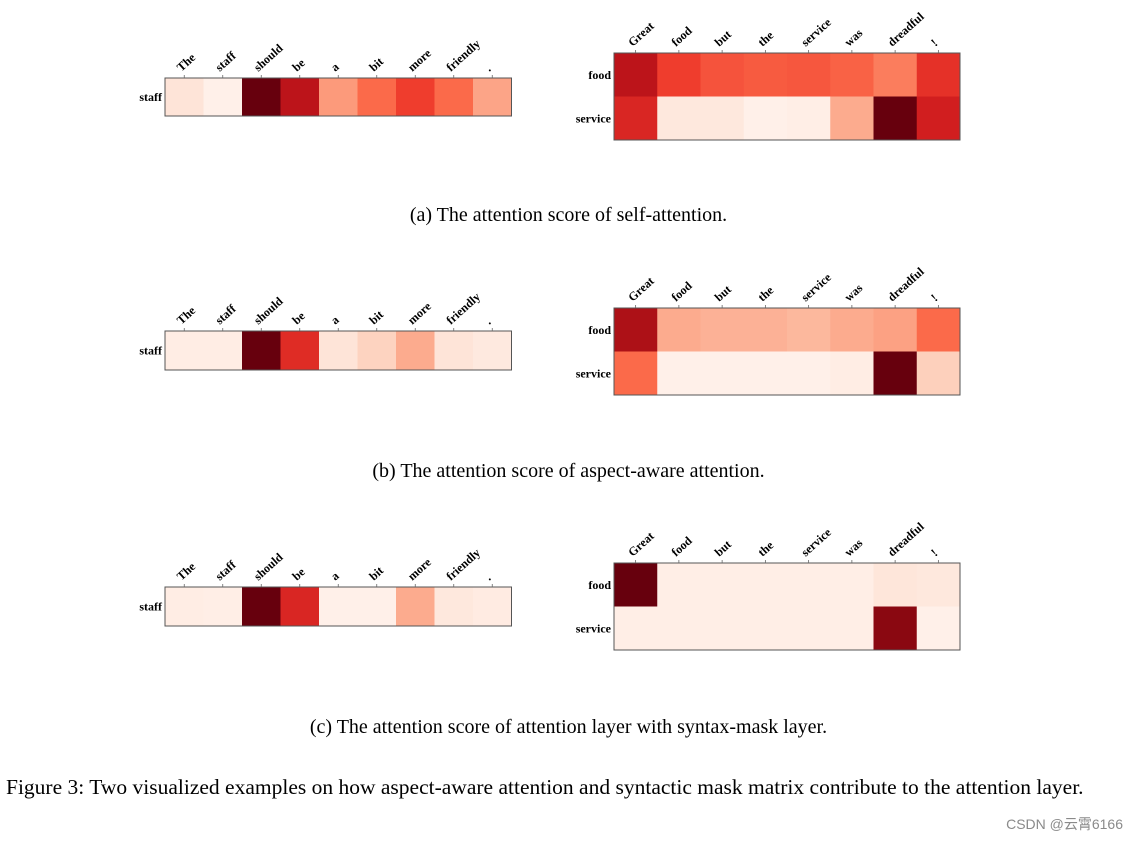  I want to click on heatmap-b-right-xlabel-7: !, so click(934, 297).